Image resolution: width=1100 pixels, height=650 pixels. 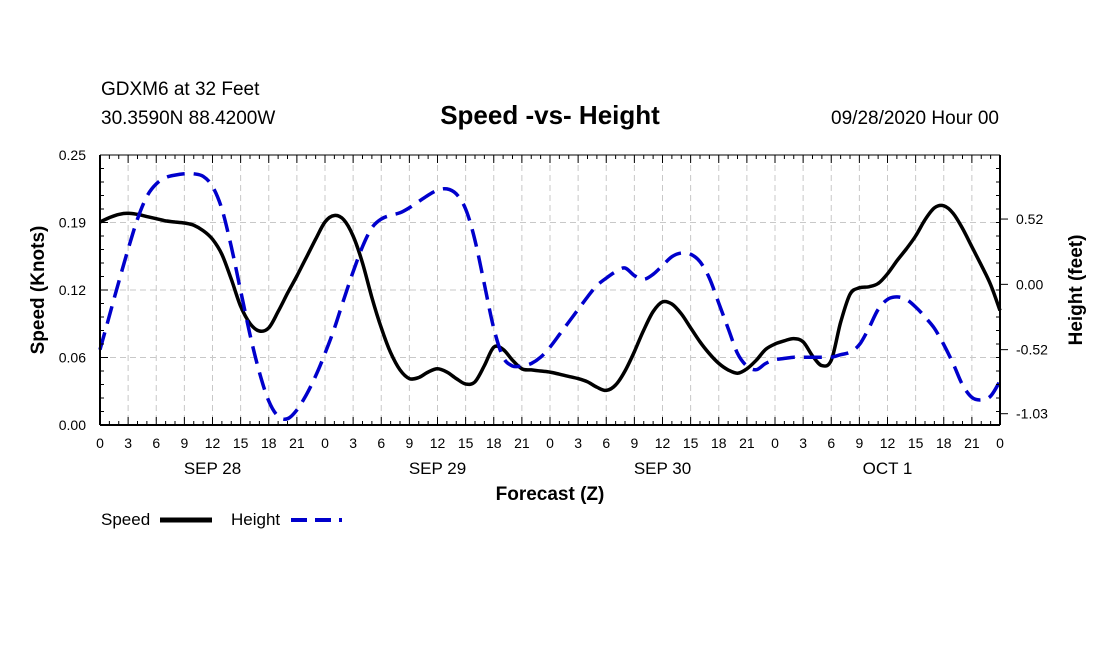 I want to click on day-label: SEP 28, so click(x=212, y=468).